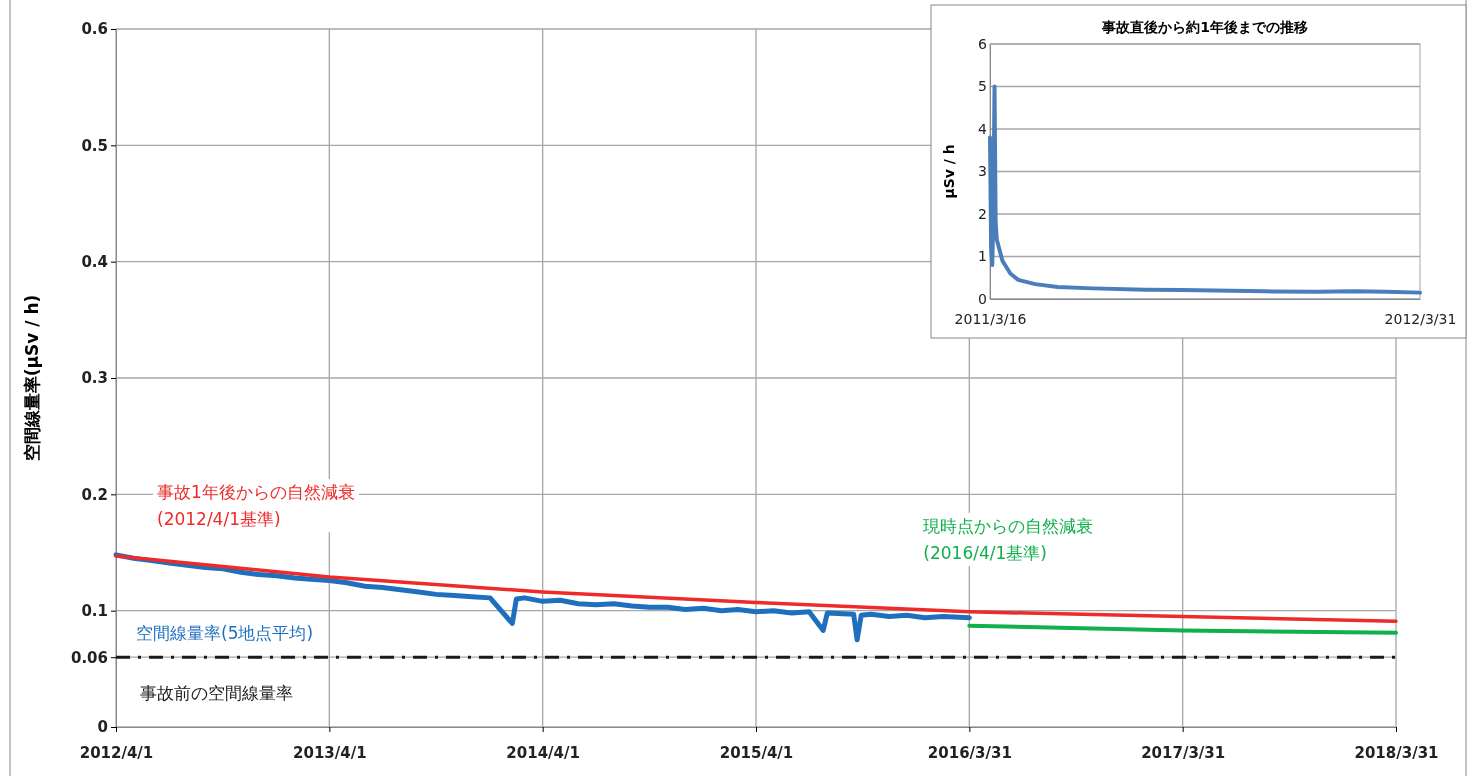 The width and height of the screenshot is (1472, 776). What do you see at coordinates (216, 693) in the screenshot?
I see `ref-line-label: 事故前の空間線量率` at bounding box center [216, 693].